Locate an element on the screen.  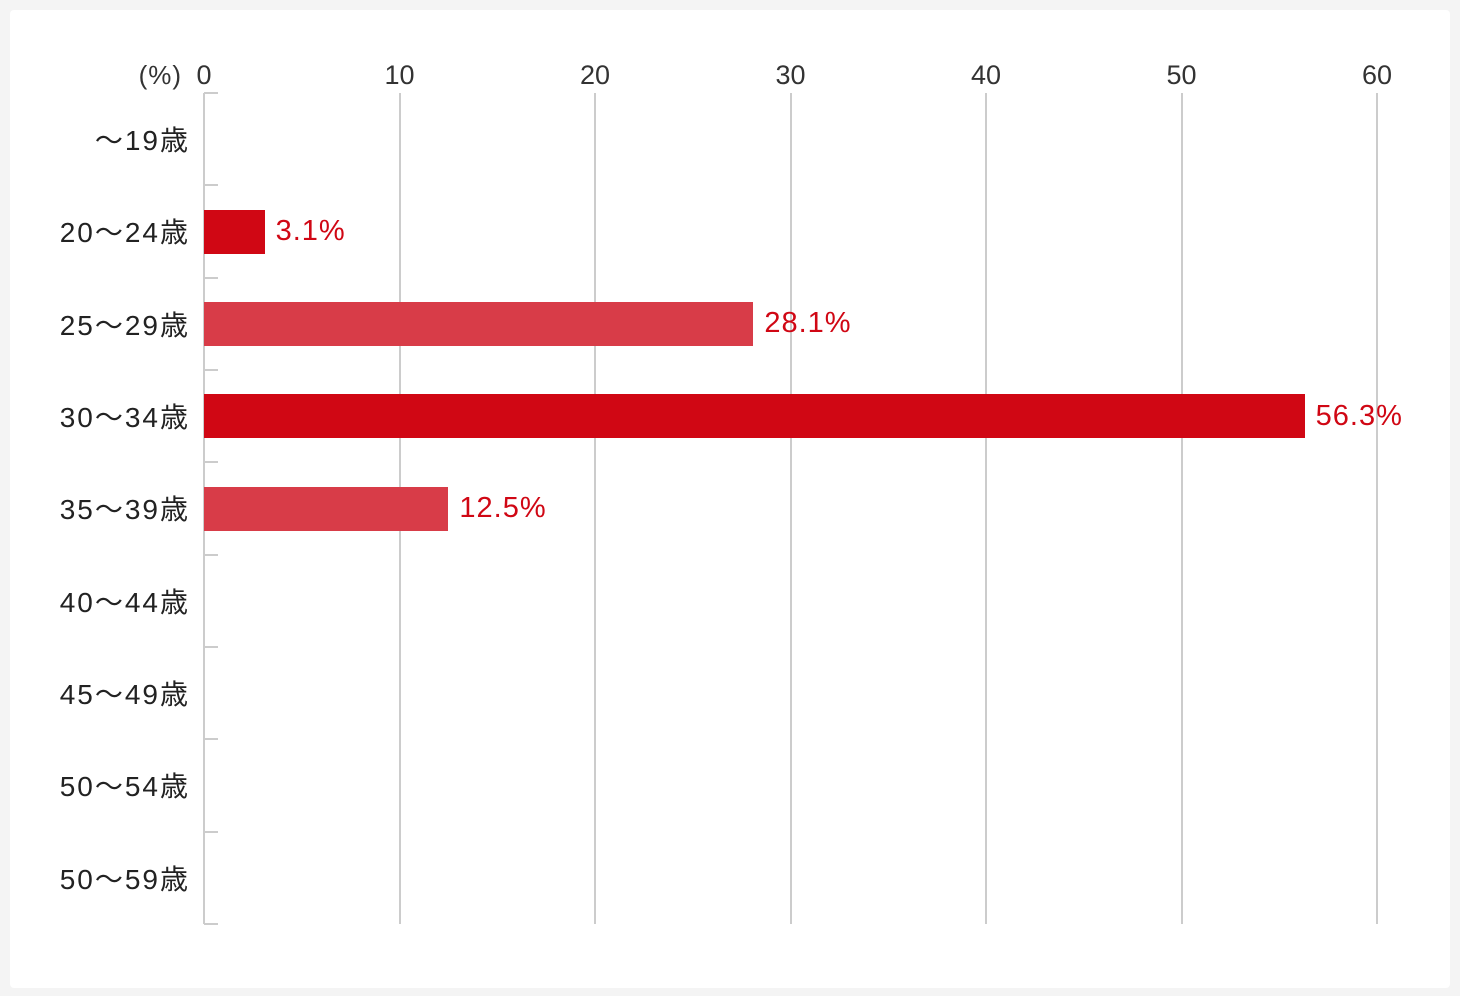
category-label: 40～44歳 is located at coordinates (124, 602).